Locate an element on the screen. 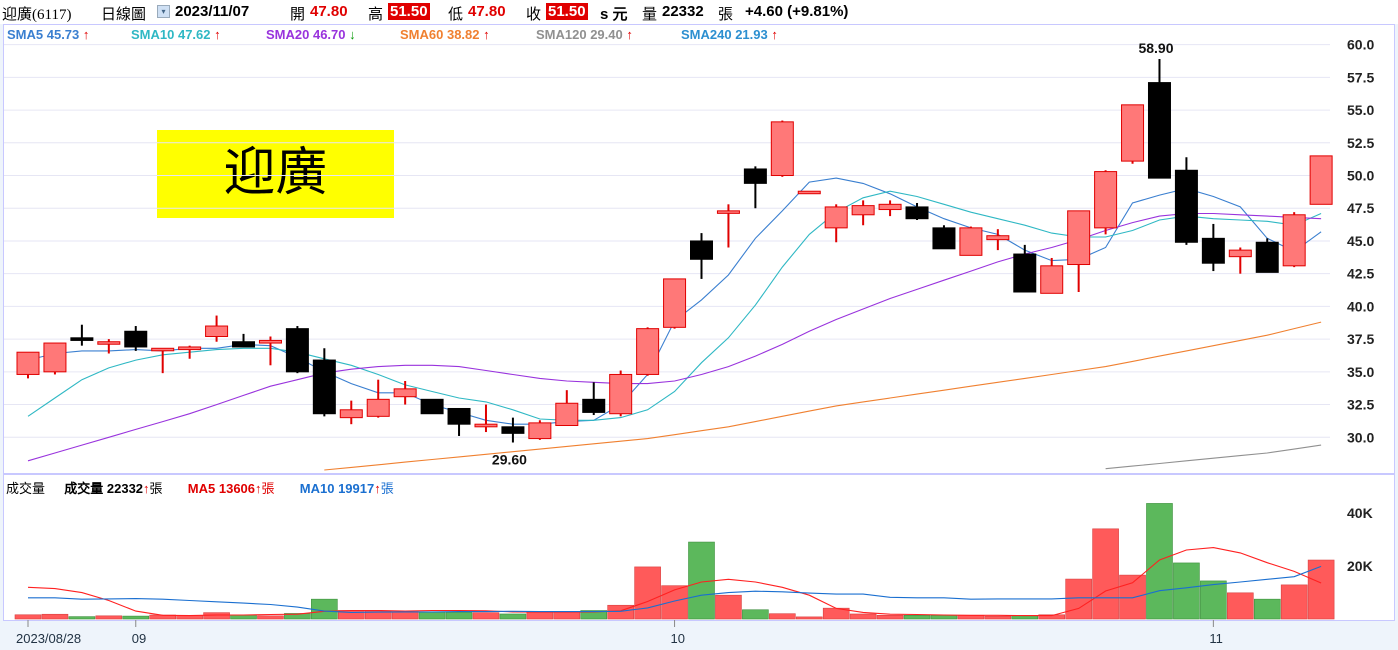 This screenshot has width=1398, height=650. low-value: 47.80 is located at coordinates (487, 11).